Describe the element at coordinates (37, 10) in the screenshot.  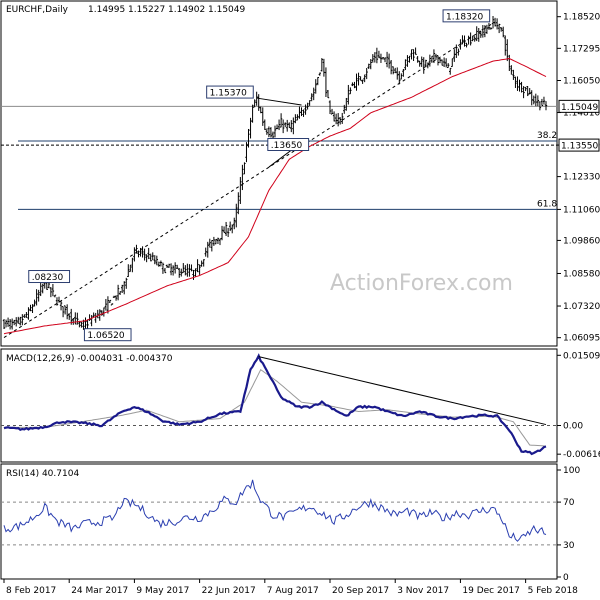
I see `chart-title: EURCHF,Daily` at that location.